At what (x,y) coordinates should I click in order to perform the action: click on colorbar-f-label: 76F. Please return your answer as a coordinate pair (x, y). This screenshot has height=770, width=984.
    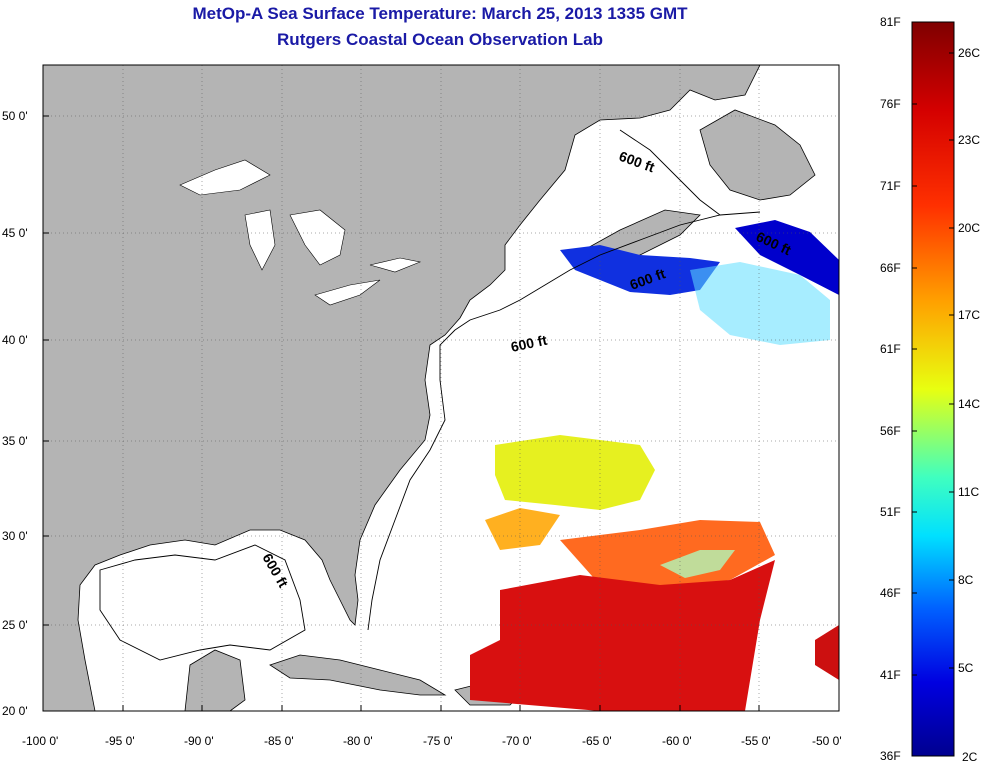
    Looking at the image, I should click on (890, 104).